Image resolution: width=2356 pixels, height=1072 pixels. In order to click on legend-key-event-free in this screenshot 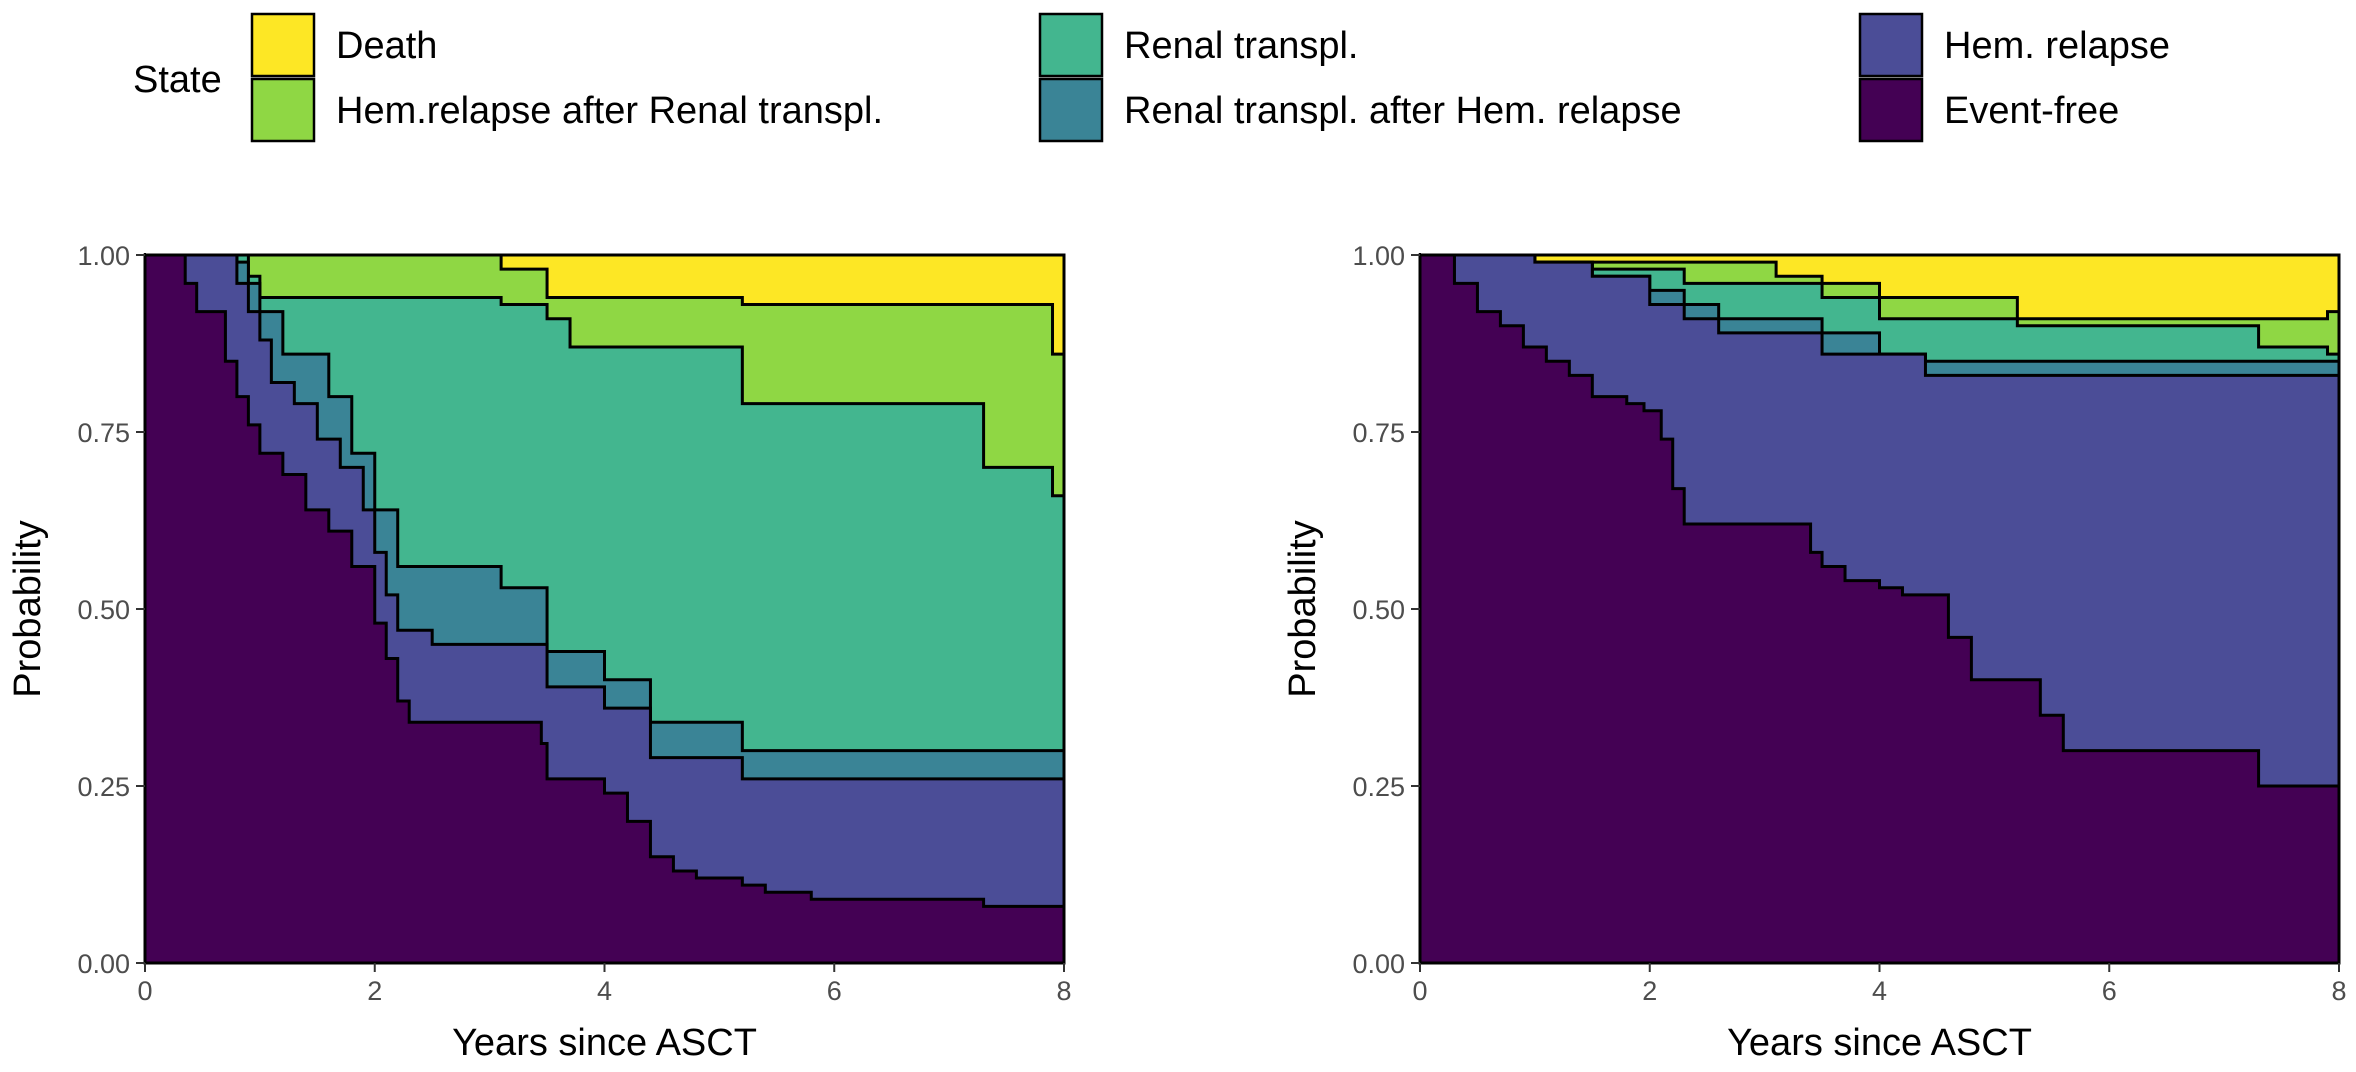, I will do `click(1891, 110)`.